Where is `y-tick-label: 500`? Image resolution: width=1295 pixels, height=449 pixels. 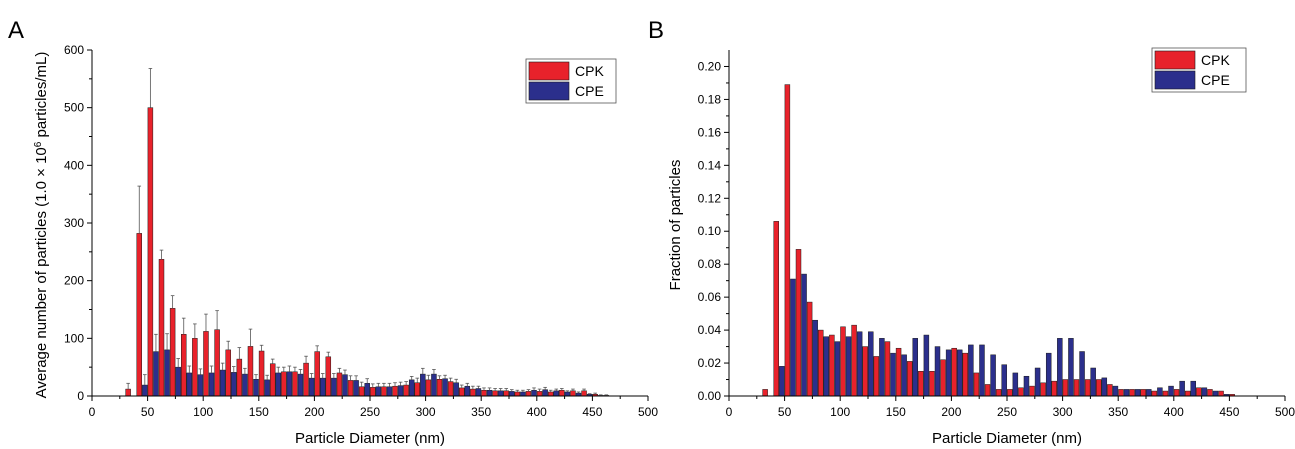
y-tick-label: 500 is located at coordinates (74, 108).